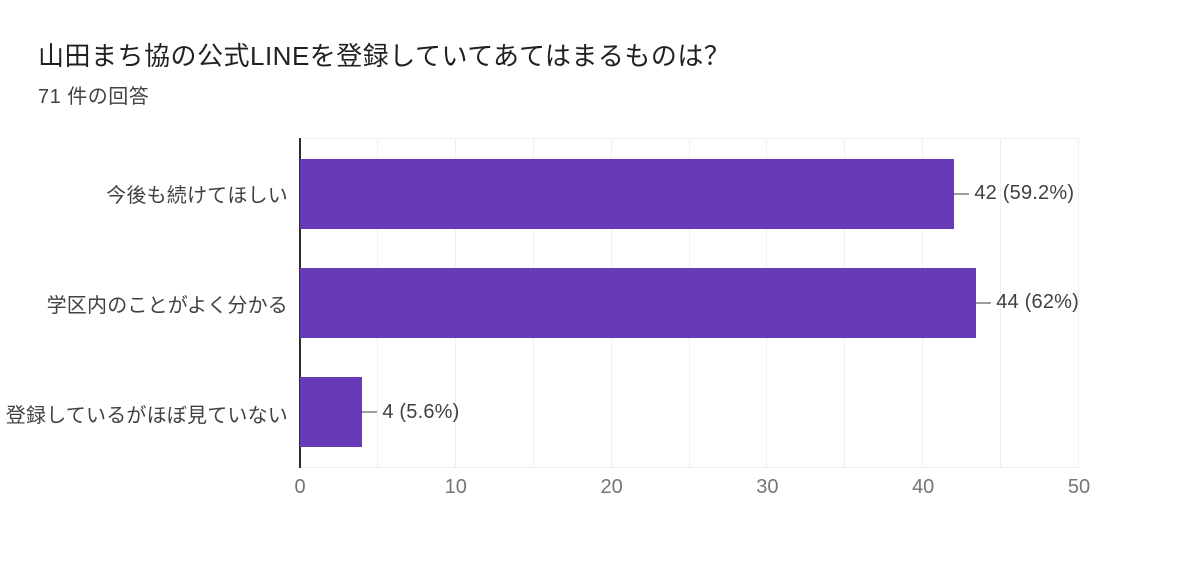  I want to click on x-tick-label: 40, so click(923, 487).